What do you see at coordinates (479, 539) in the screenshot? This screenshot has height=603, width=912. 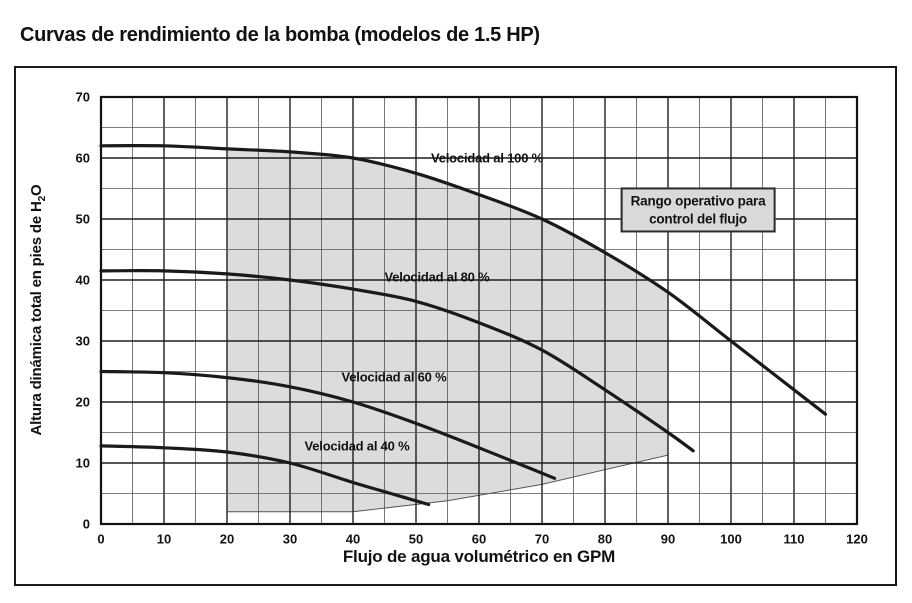 I see `x-tick-label: 60` at bounding box center [479, 539].